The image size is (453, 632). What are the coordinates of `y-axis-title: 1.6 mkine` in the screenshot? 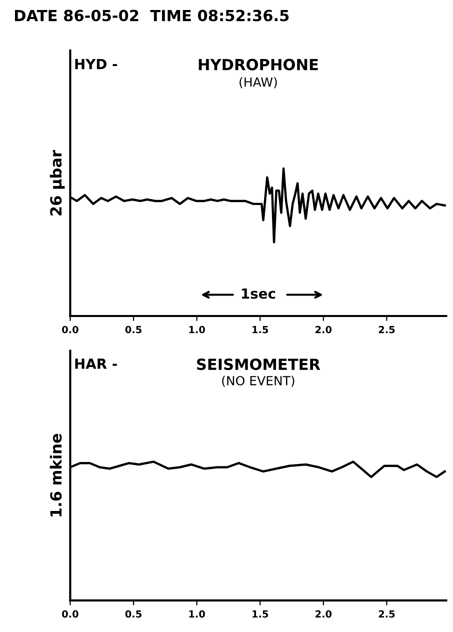 It's located at (56, 475).